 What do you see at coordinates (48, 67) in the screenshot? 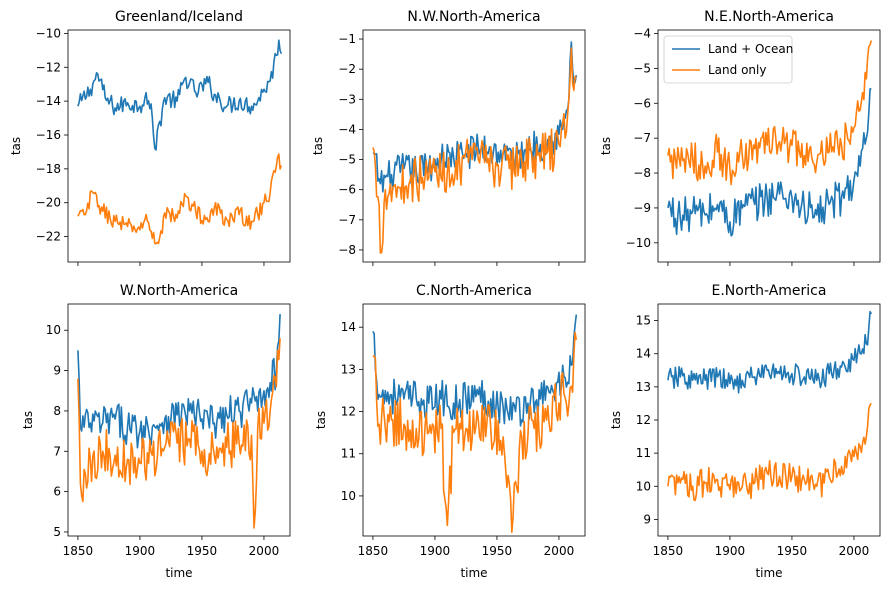
I see `y-tick-label: −12` at bounding box center [48, 67].